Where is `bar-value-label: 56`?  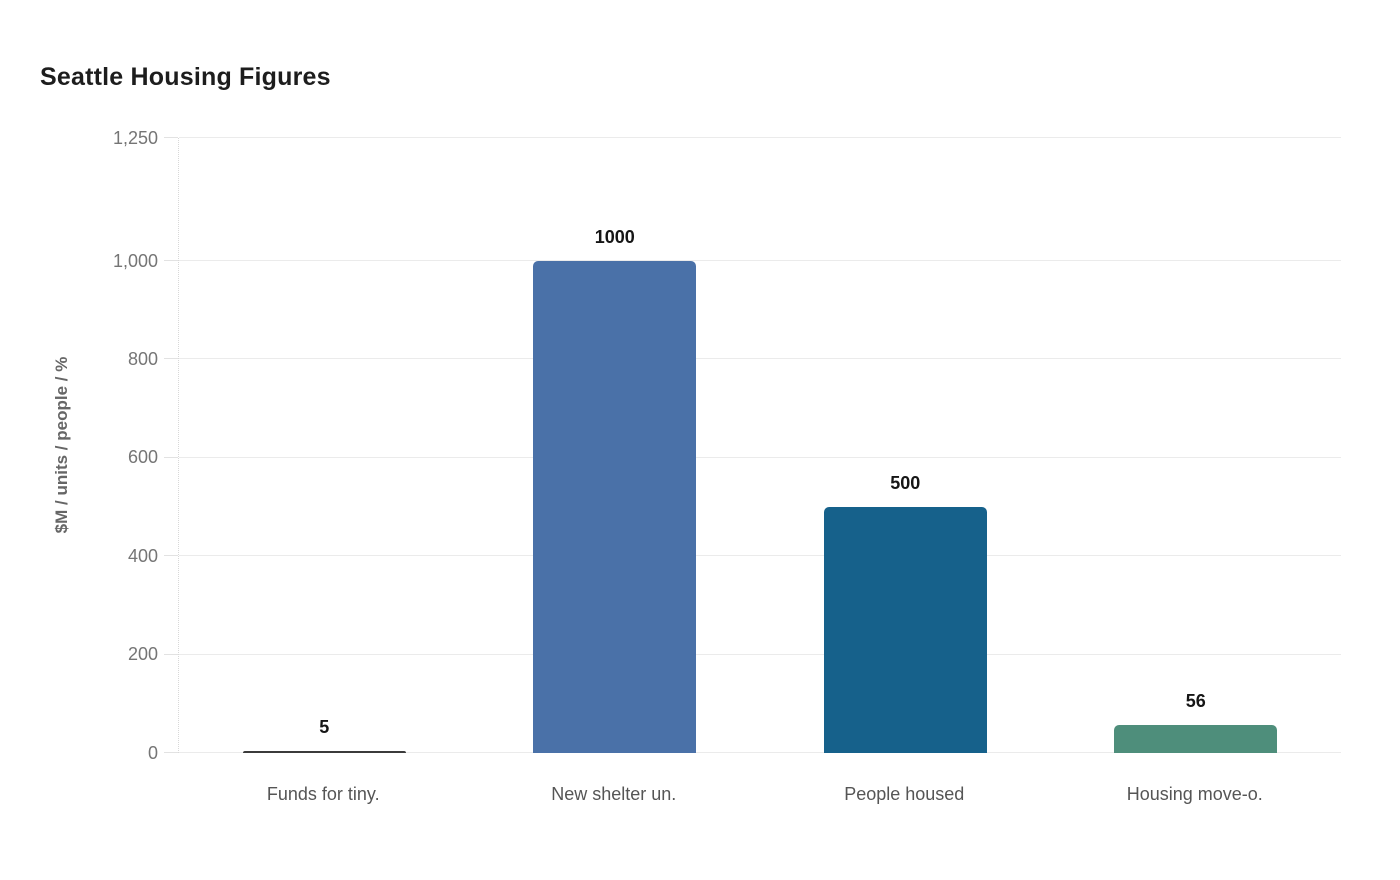
bar-value-label: 56 is located at coordinates (1195, 701).